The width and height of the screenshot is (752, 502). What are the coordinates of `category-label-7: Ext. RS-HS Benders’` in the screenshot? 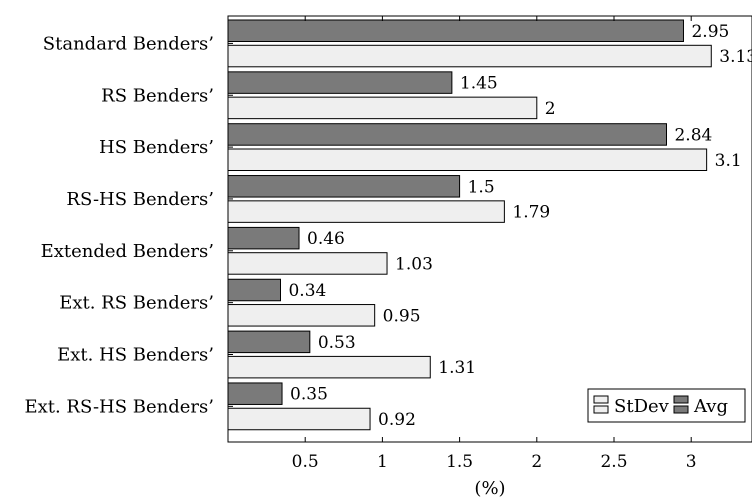 It's located at (119, 406).